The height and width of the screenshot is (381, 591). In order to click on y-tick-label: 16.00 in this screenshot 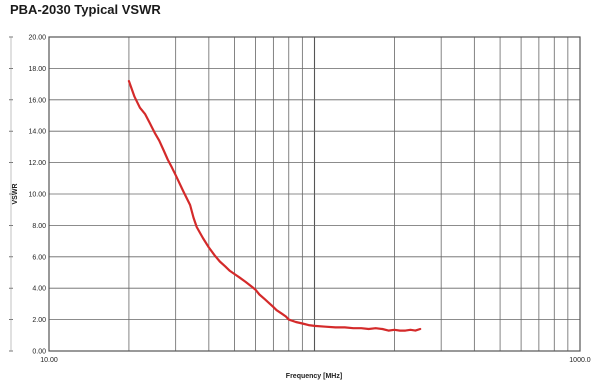, I will do `click(37, 100)`.